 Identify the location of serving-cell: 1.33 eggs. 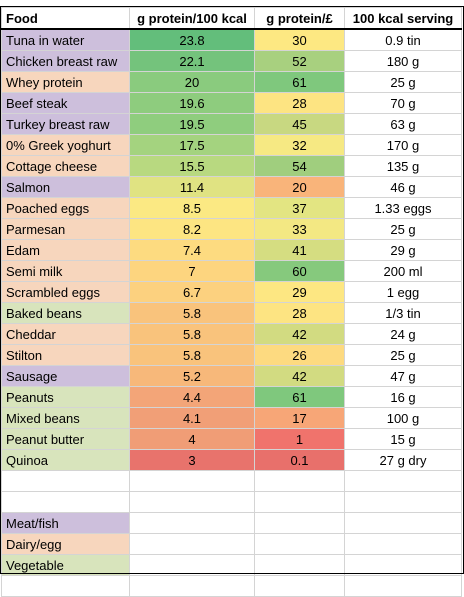
(403, 208).